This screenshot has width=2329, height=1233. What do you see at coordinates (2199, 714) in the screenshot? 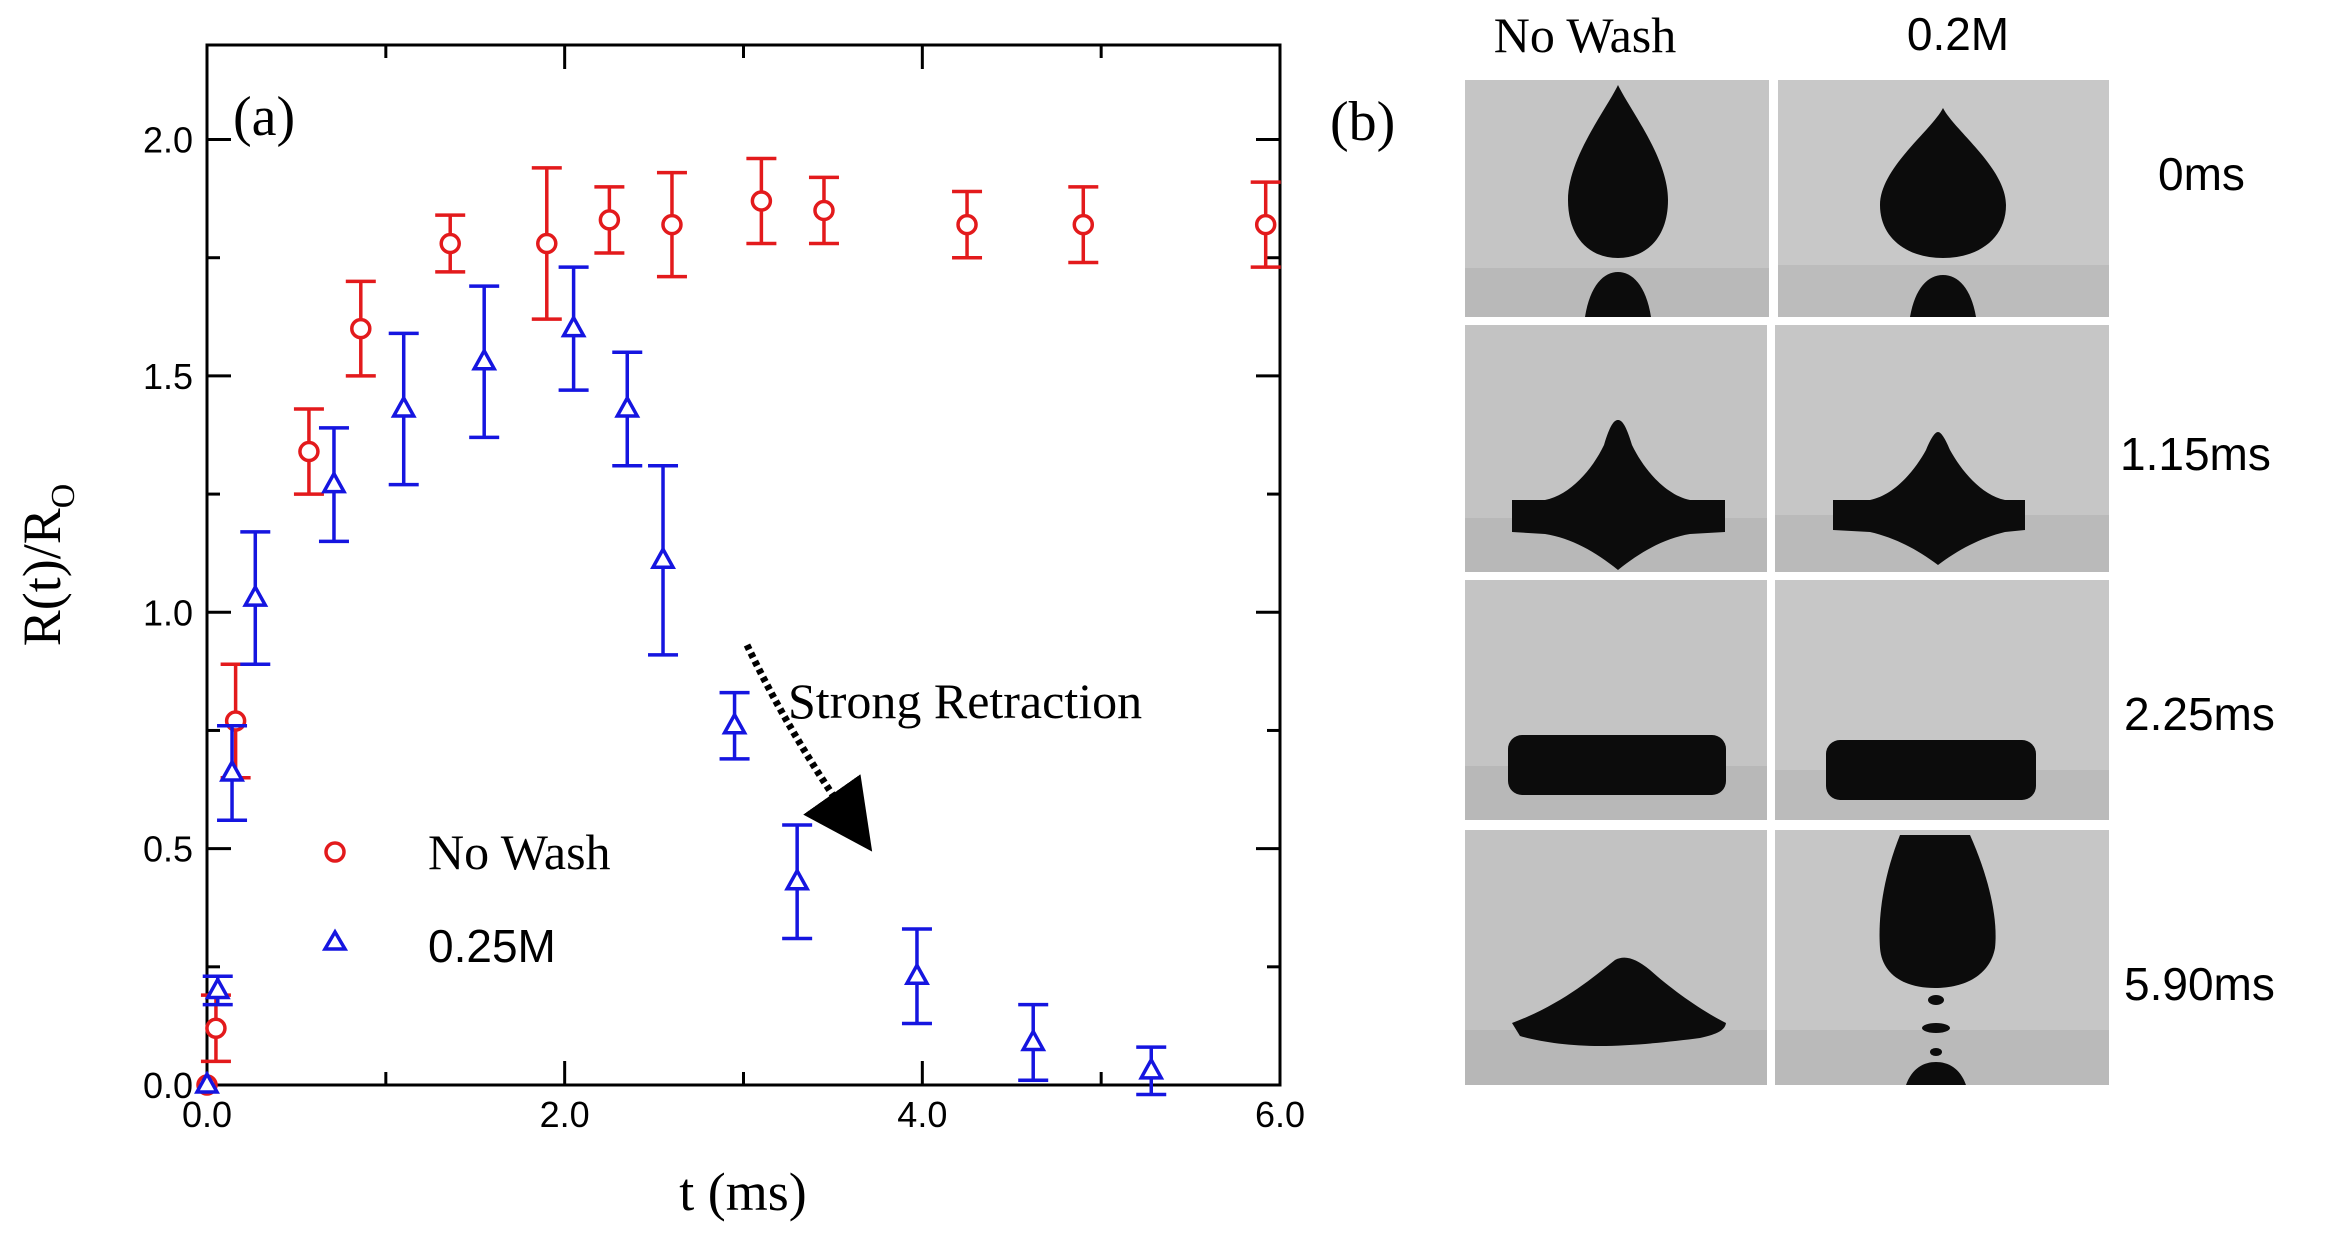
I see `row-label-2-25ms: 2.25ms` at bounding box center [2199, 714].